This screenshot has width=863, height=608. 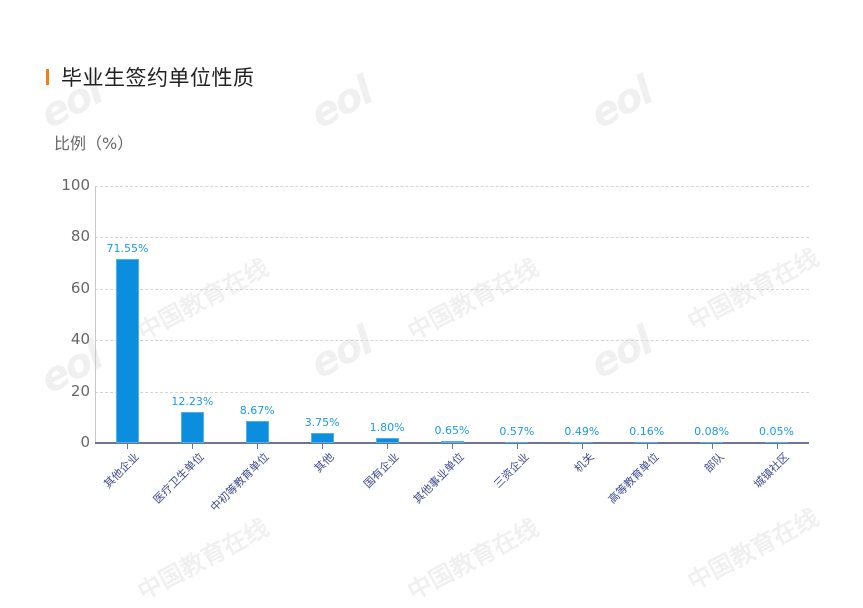 What do you see at coordinates (240, 482) in the screenshot?
I see `x-tick-label: 中初等教育单位` at bounding box center [240, 482].